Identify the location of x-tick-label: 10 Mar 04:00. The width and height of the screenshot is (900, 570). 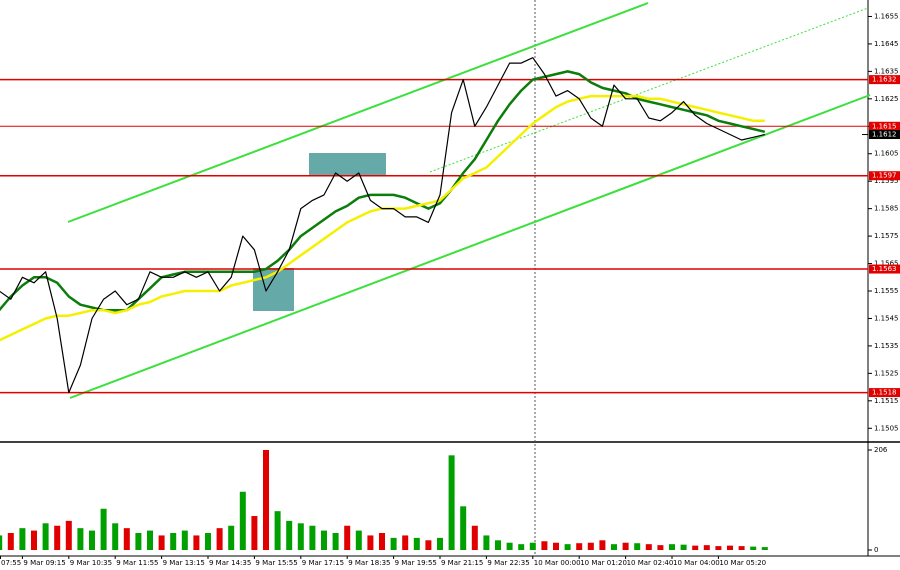
(696, 563).